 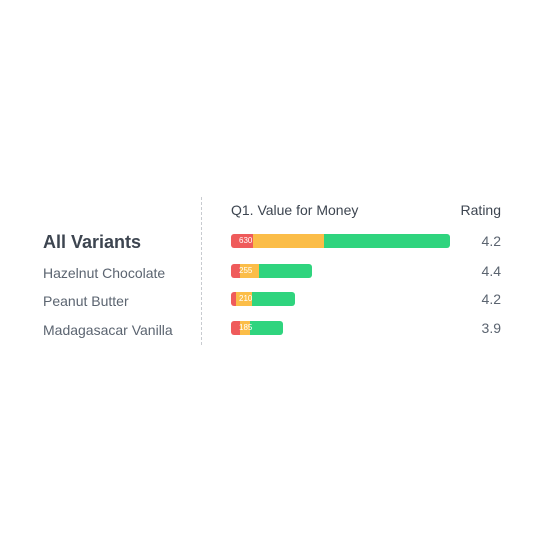 I want to click on category-label: Peanut Butter, so click(x=86, y=301).